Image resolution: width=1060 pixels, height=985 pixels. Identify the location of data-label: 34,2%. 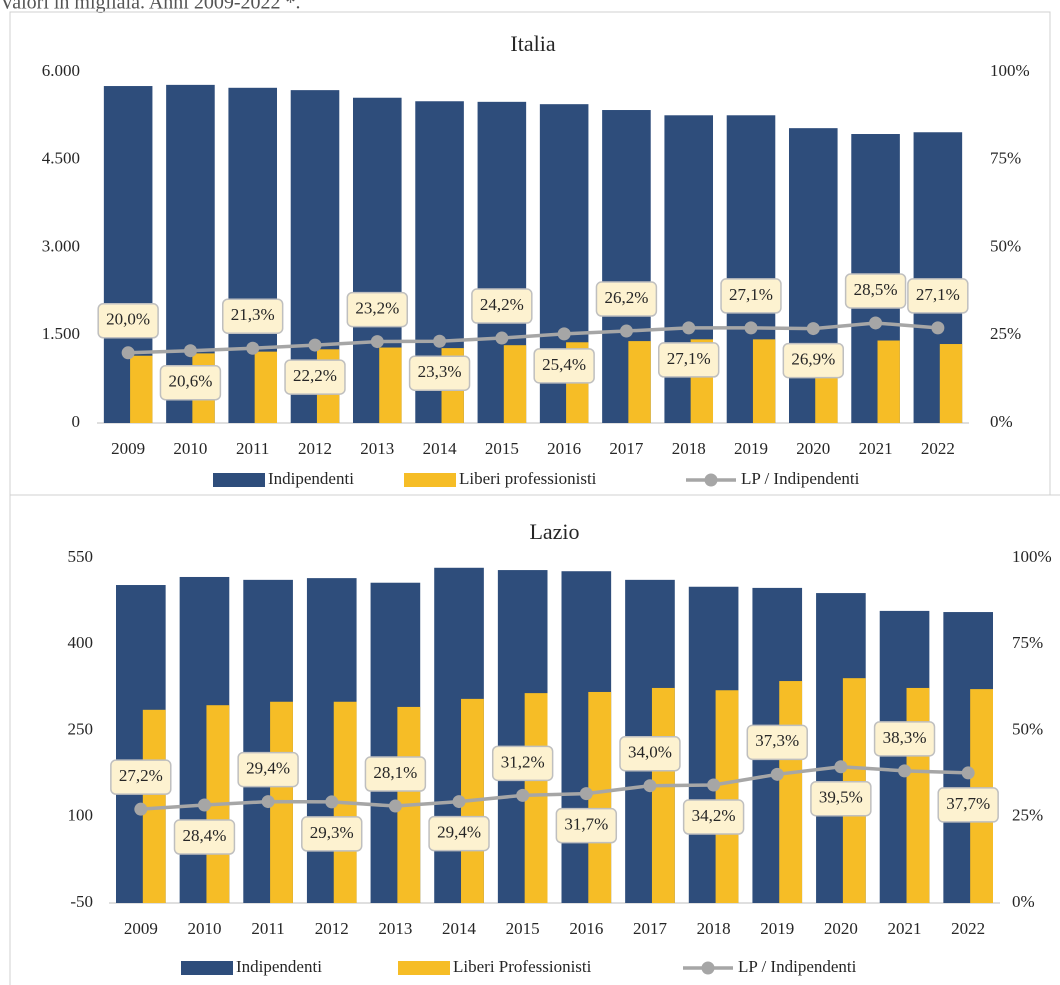
(714, 815).